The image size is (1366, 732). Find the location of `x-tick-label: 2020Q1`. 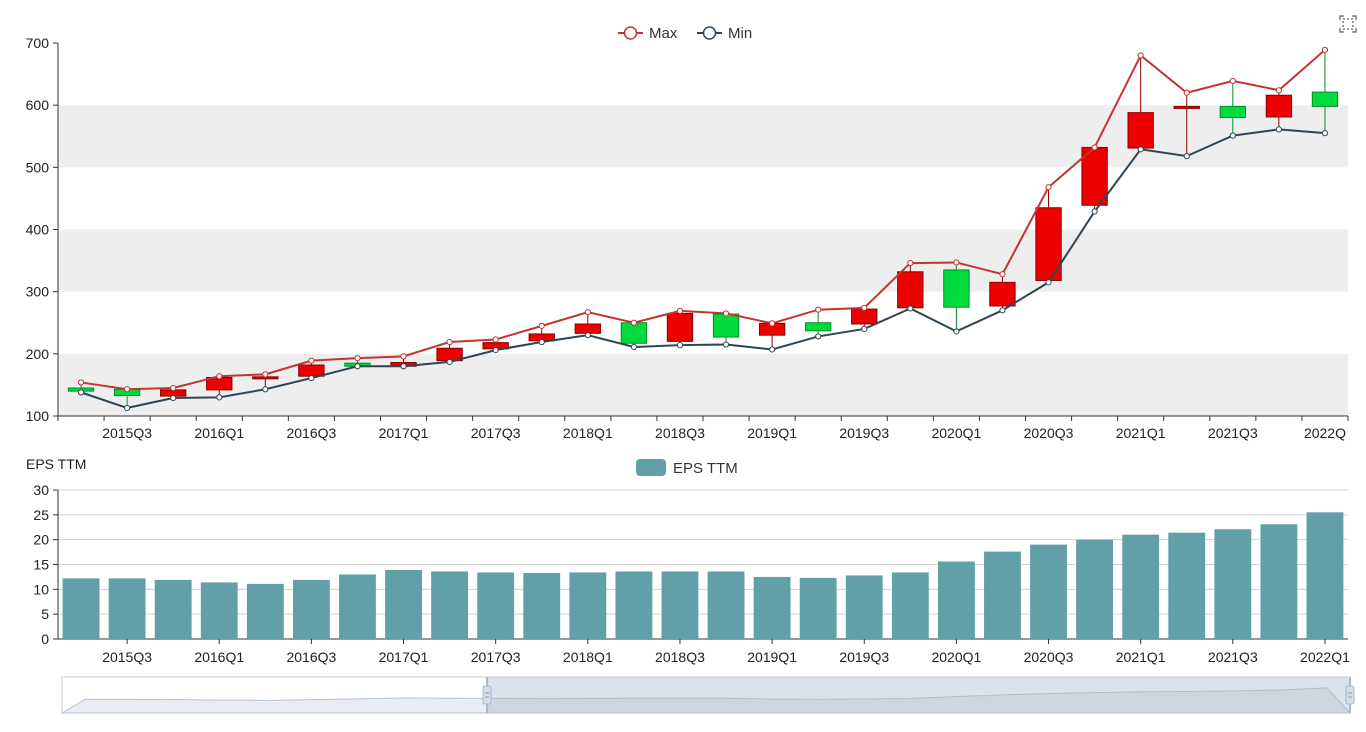

x-tick-label: 2020Q1 is located at coordinates (956, 433).